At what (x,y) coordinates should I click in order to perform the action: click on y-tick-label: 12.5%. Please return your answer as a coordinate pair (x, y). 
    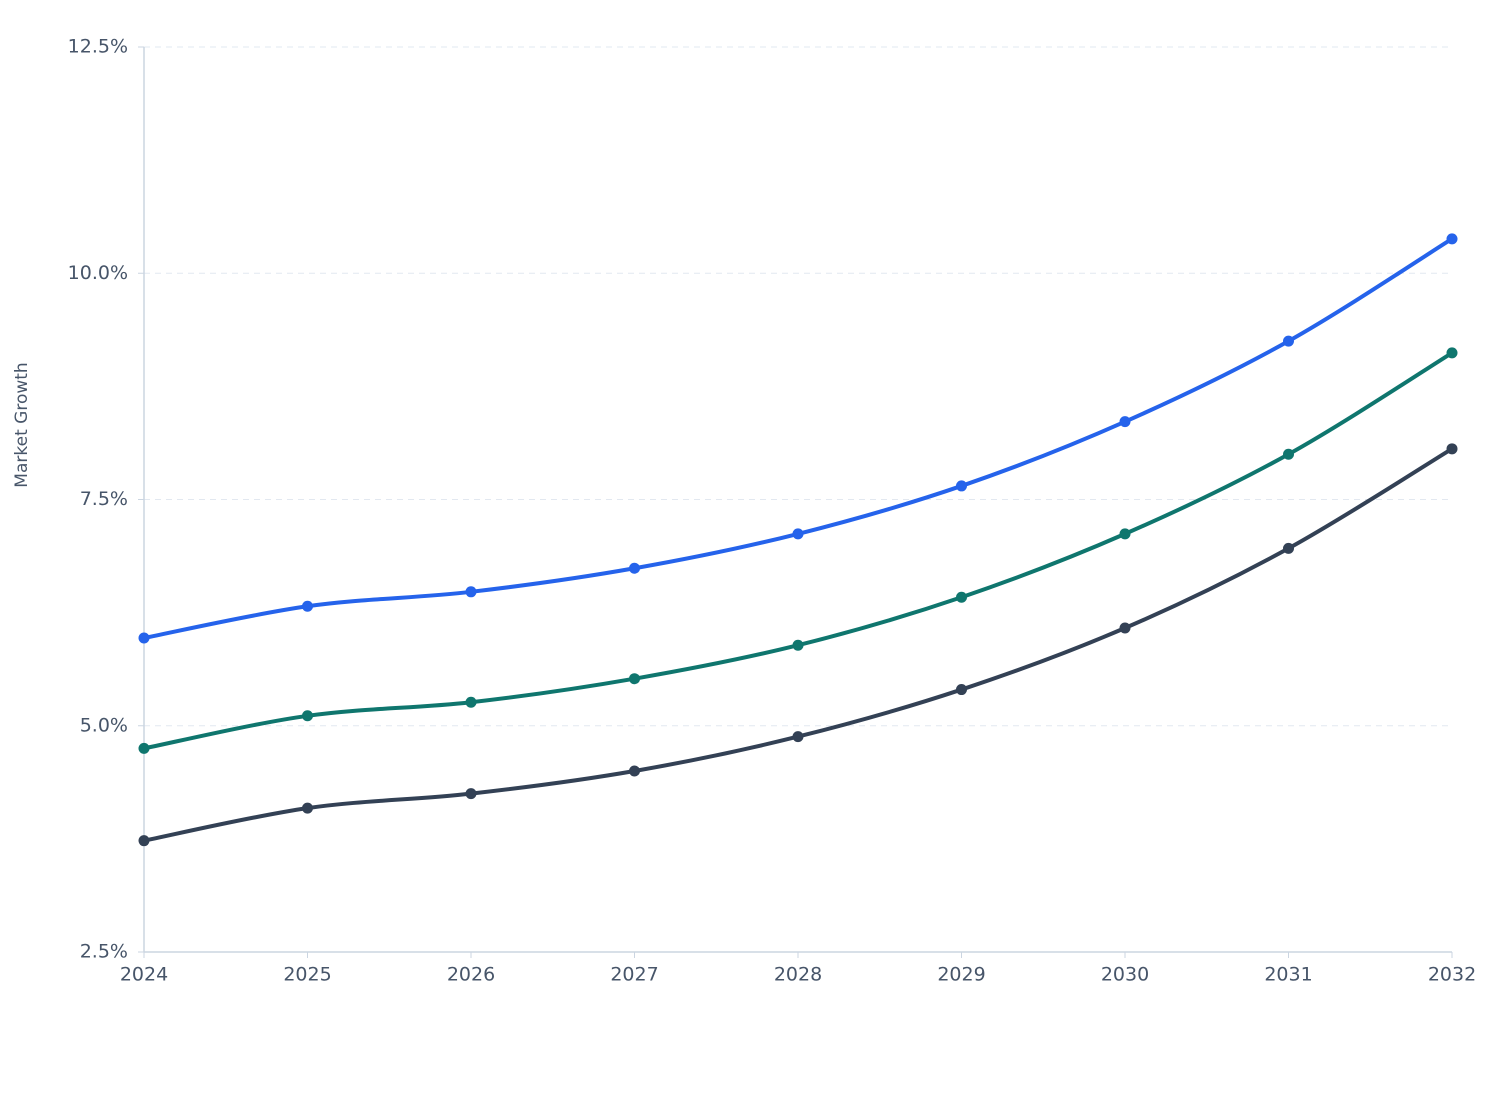
    Looking at the image, I should click on (98, 47).